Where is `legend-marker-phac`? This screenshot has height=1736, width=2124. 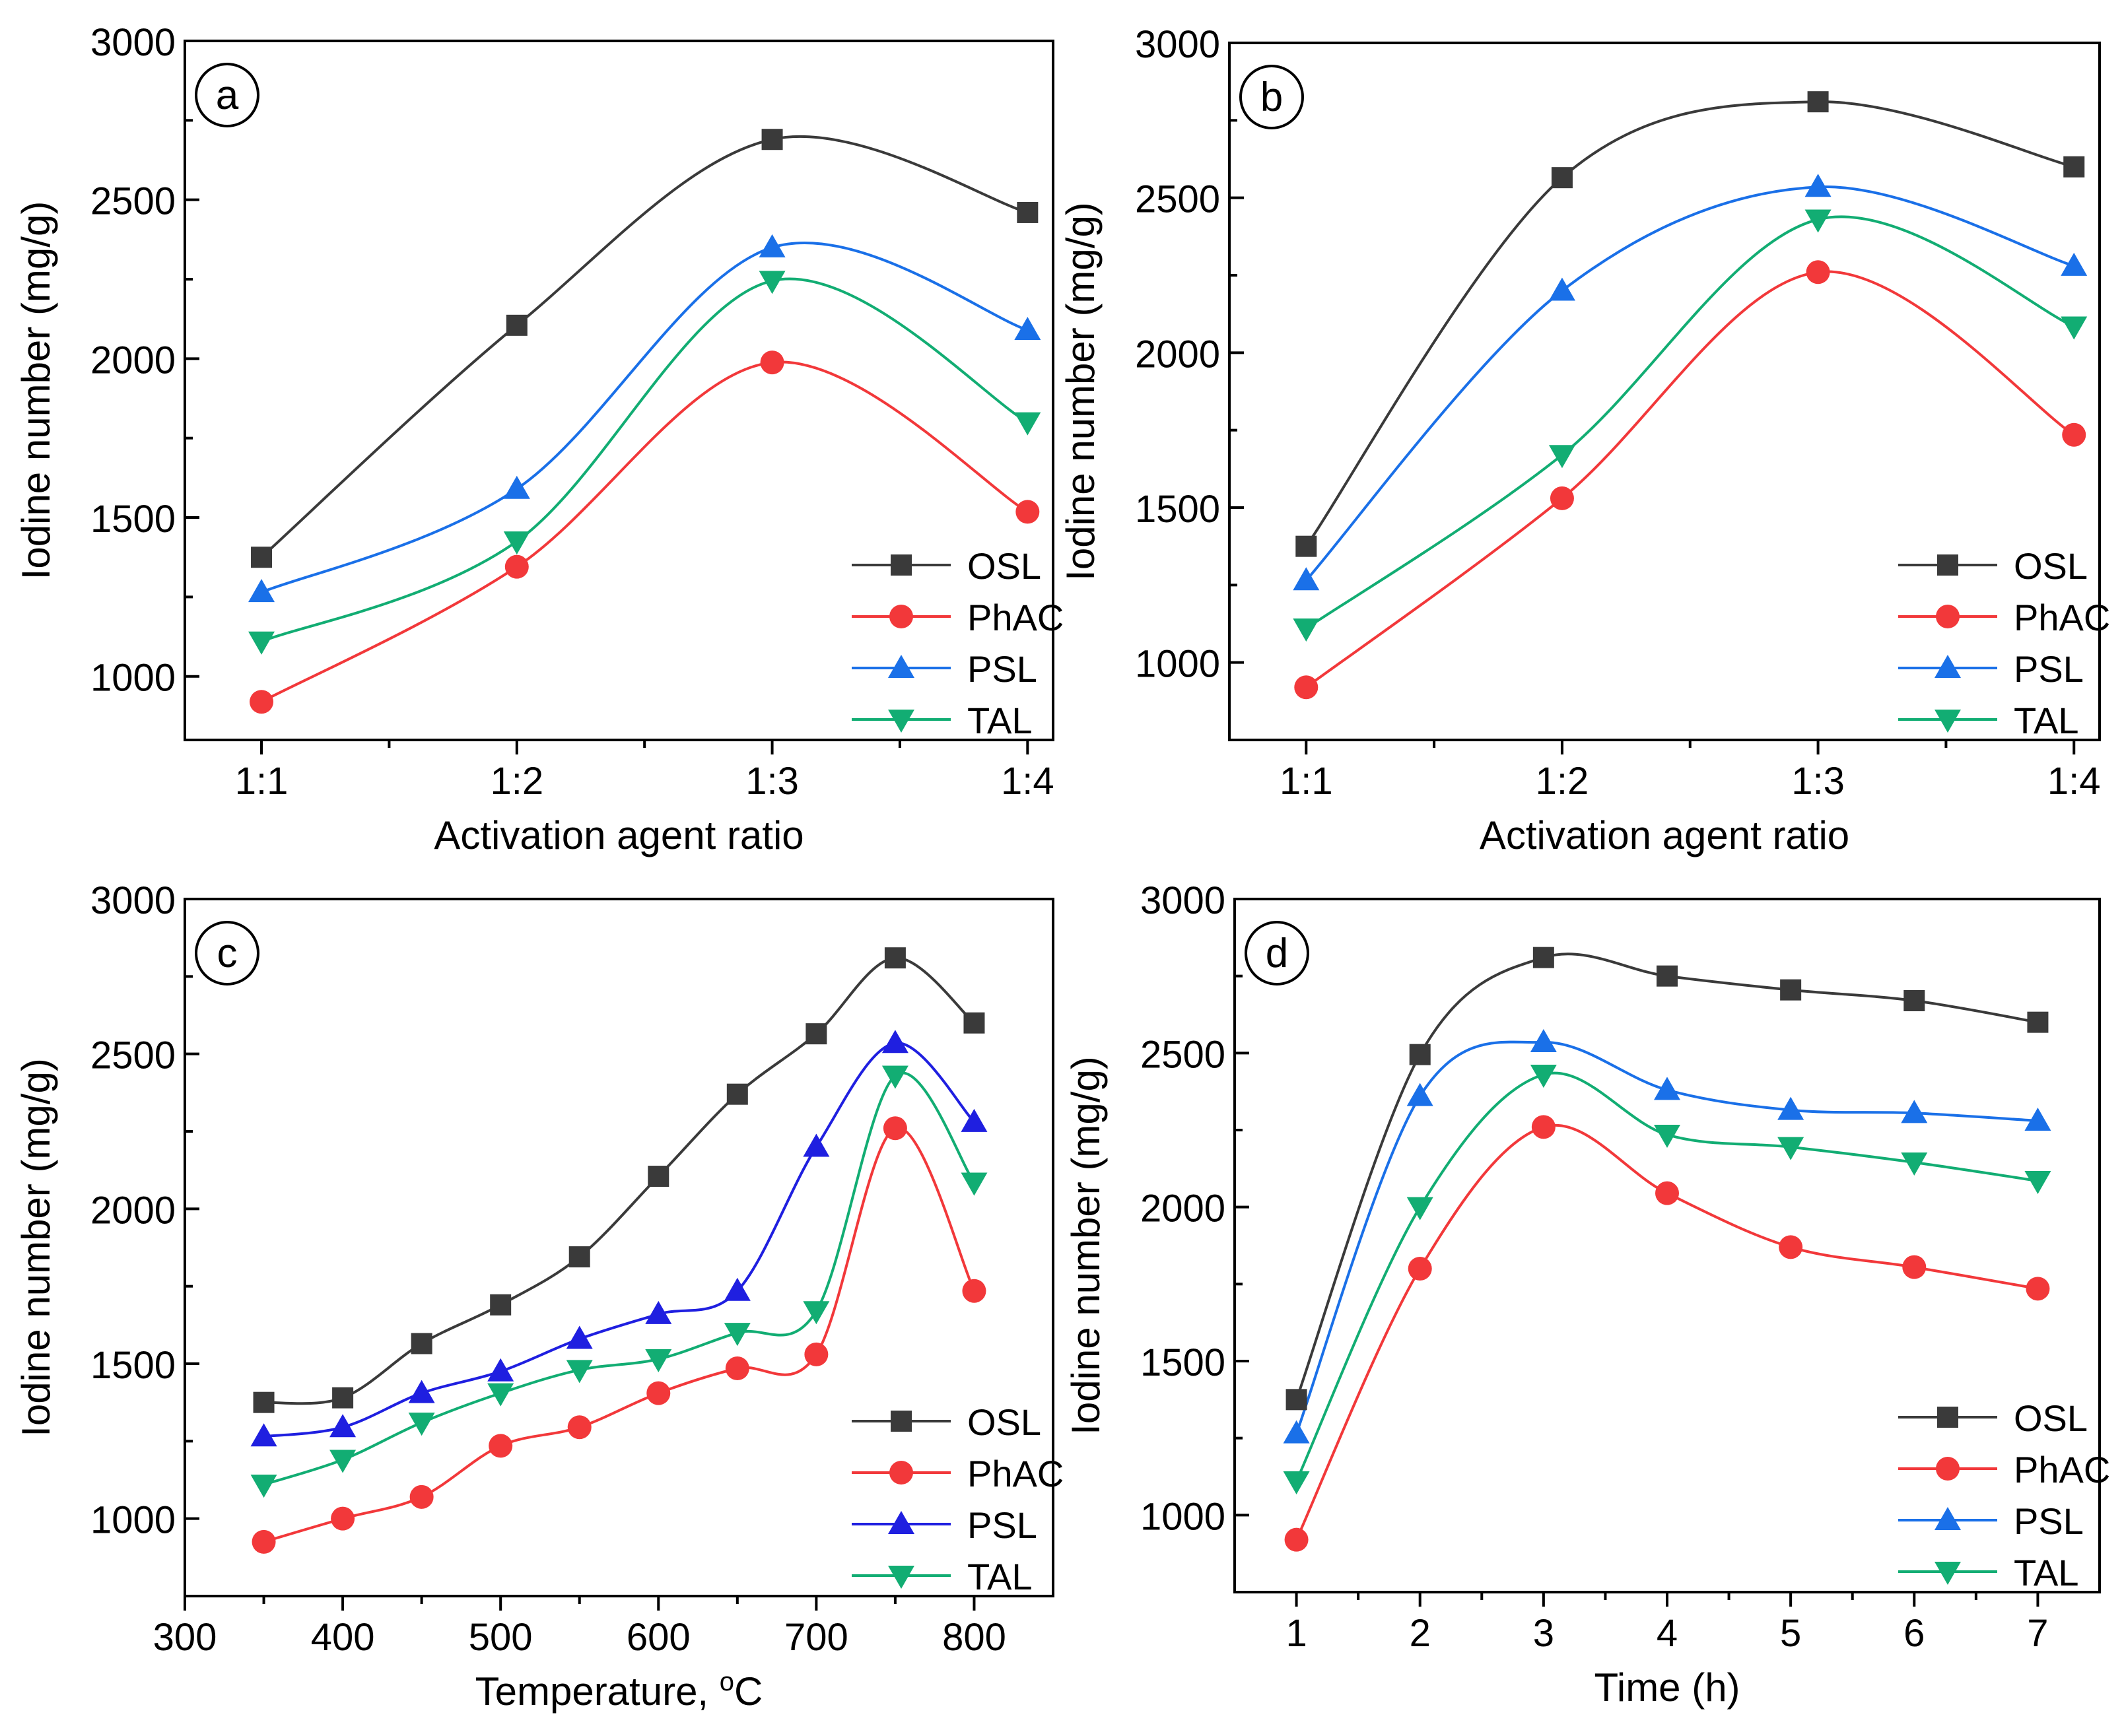
legend-marker-phac is located at coordinates (901, 1473).